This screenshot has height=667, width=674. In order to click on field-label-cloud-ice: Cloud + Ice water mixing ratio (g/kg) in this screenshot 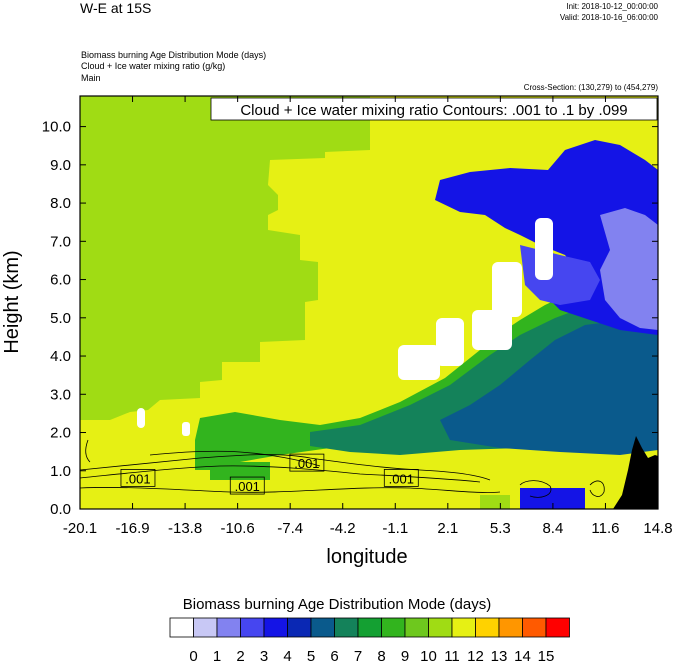, I will do `click(153, 66)`.